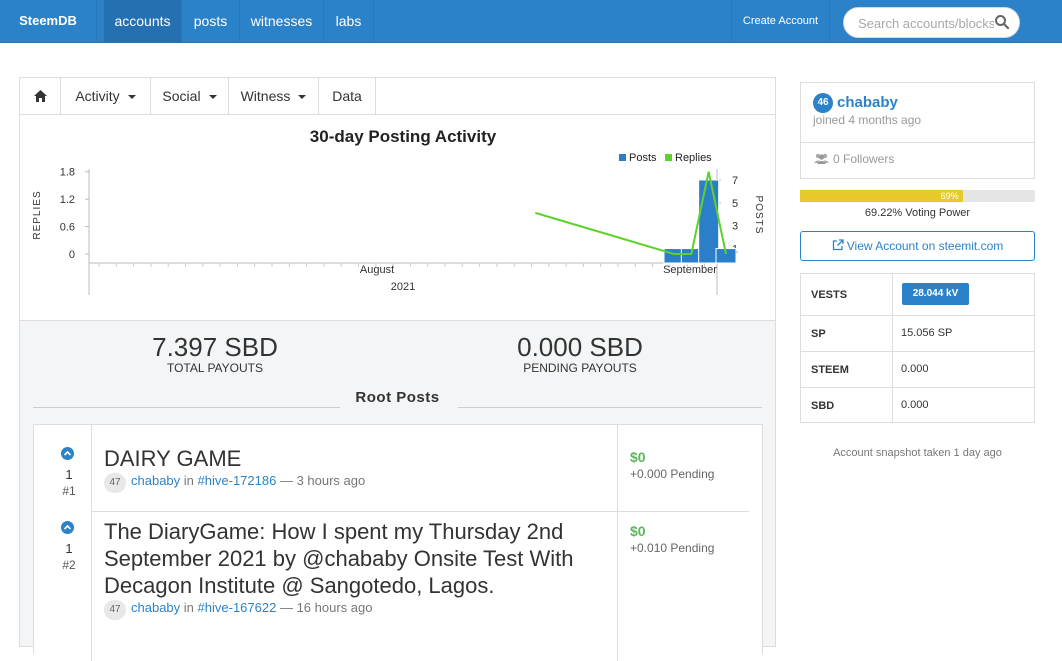 Image resolution: width=1062 pixels, height=661 pixels. Describe the element at coordinates (823, 406) in the screenshot. I see `stat-key: SBD` at that location.